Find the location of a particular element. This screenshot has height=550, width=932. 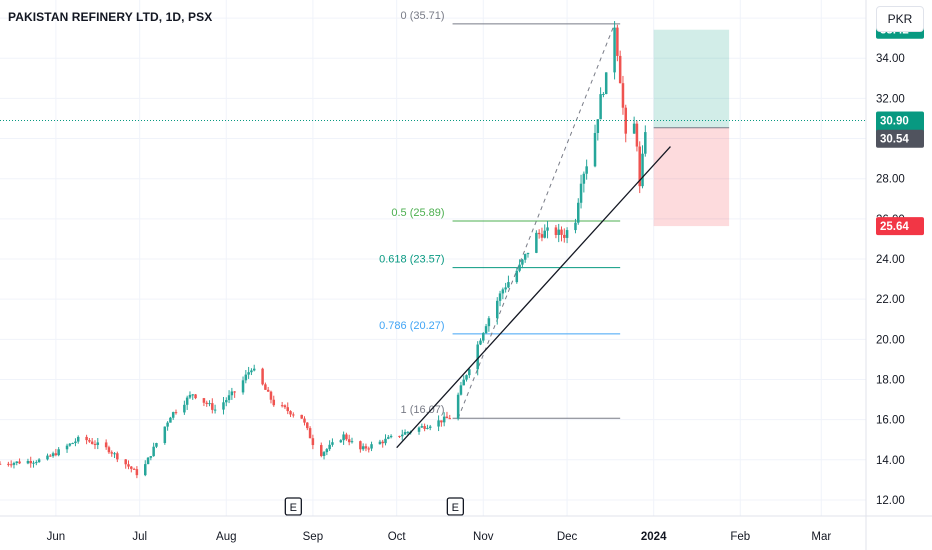

time-tick-label: Dec is located at coordinates (567, 537).